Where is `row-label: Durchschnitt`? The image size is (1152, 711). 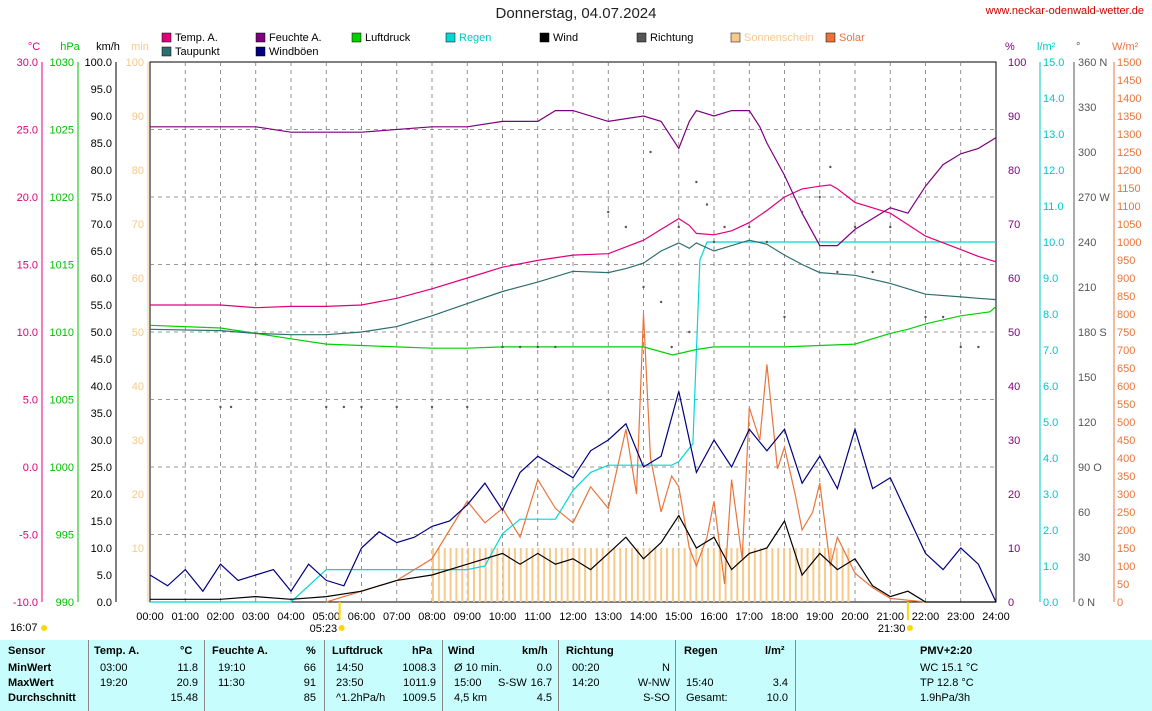 row-label: Durchschnitt is located at coordinates (42, 698).